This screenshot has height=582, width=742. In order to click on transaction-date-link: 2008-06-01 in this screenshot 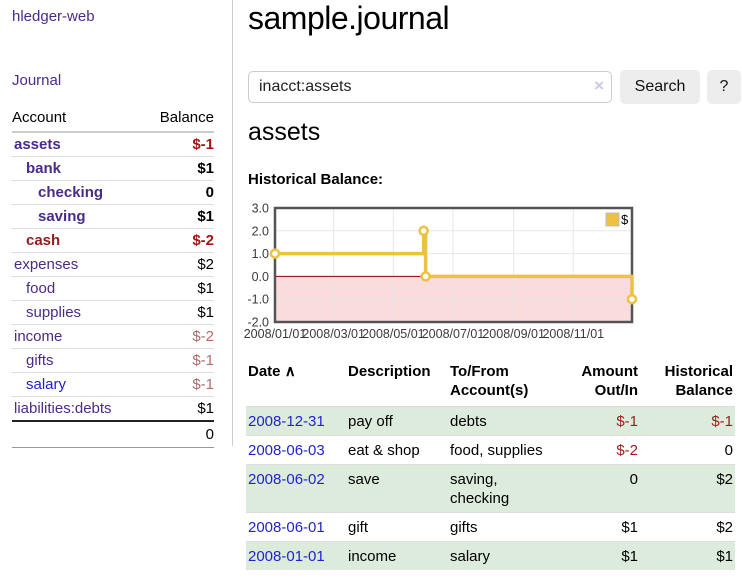, I will do `click(286, 527)`.